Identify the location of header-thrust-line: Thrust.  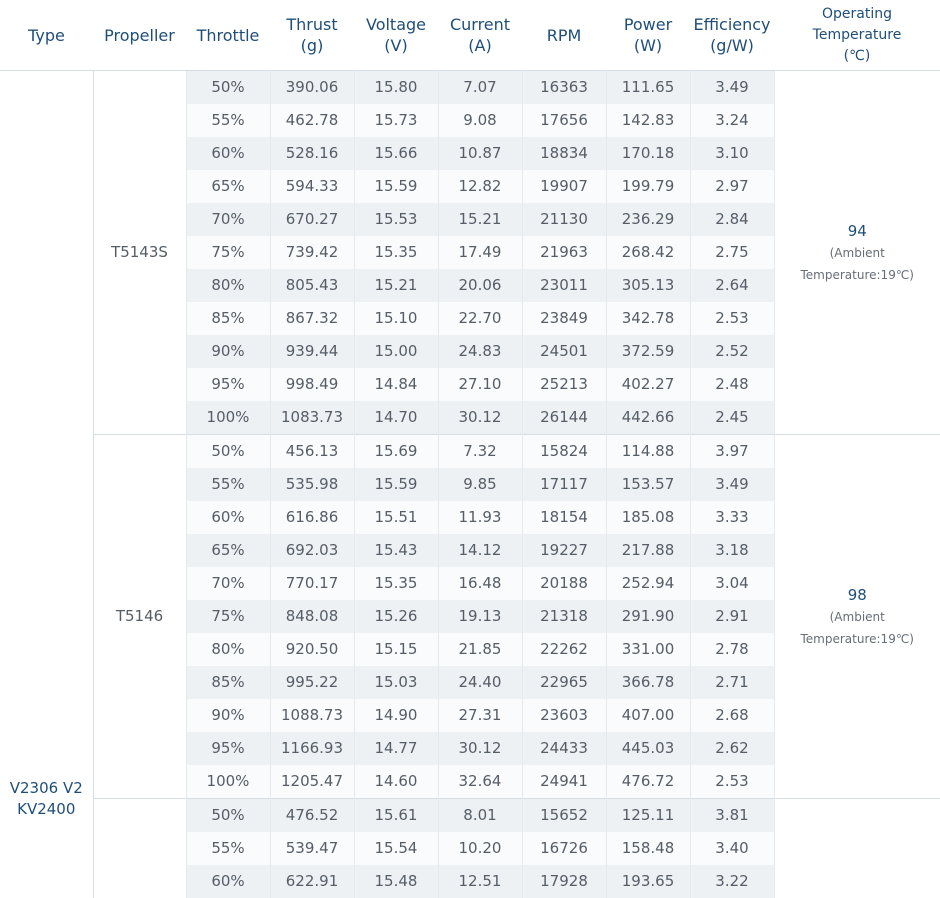
(312, 24).